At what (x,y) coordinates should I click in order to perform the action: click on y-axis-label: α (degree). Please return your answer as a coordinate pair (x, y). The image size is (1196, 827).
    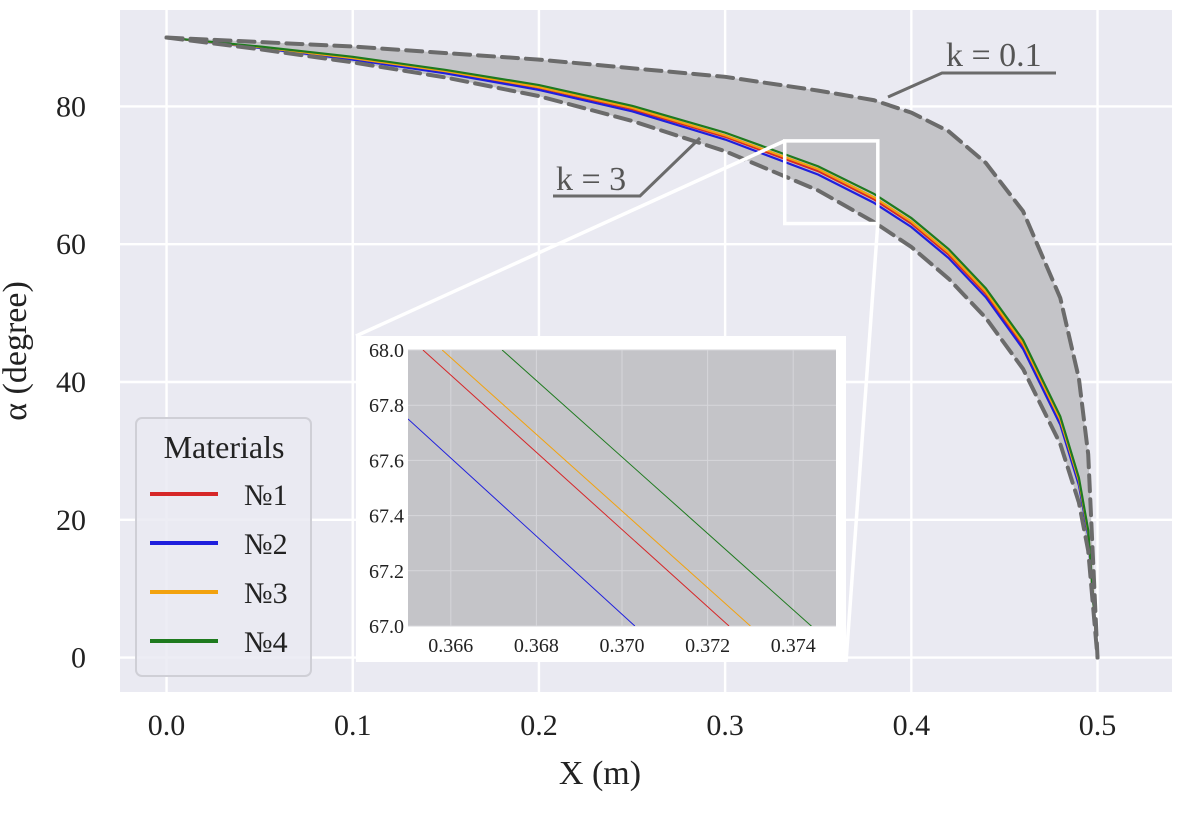
    Looking at the image, I should click on (17, 351).